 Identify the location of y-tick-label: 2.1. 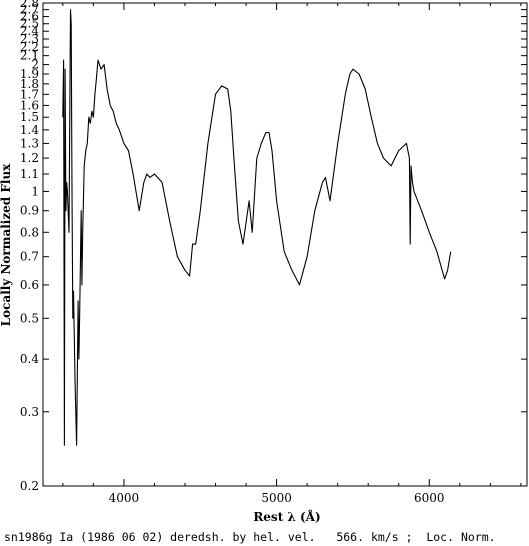
(29, 56).